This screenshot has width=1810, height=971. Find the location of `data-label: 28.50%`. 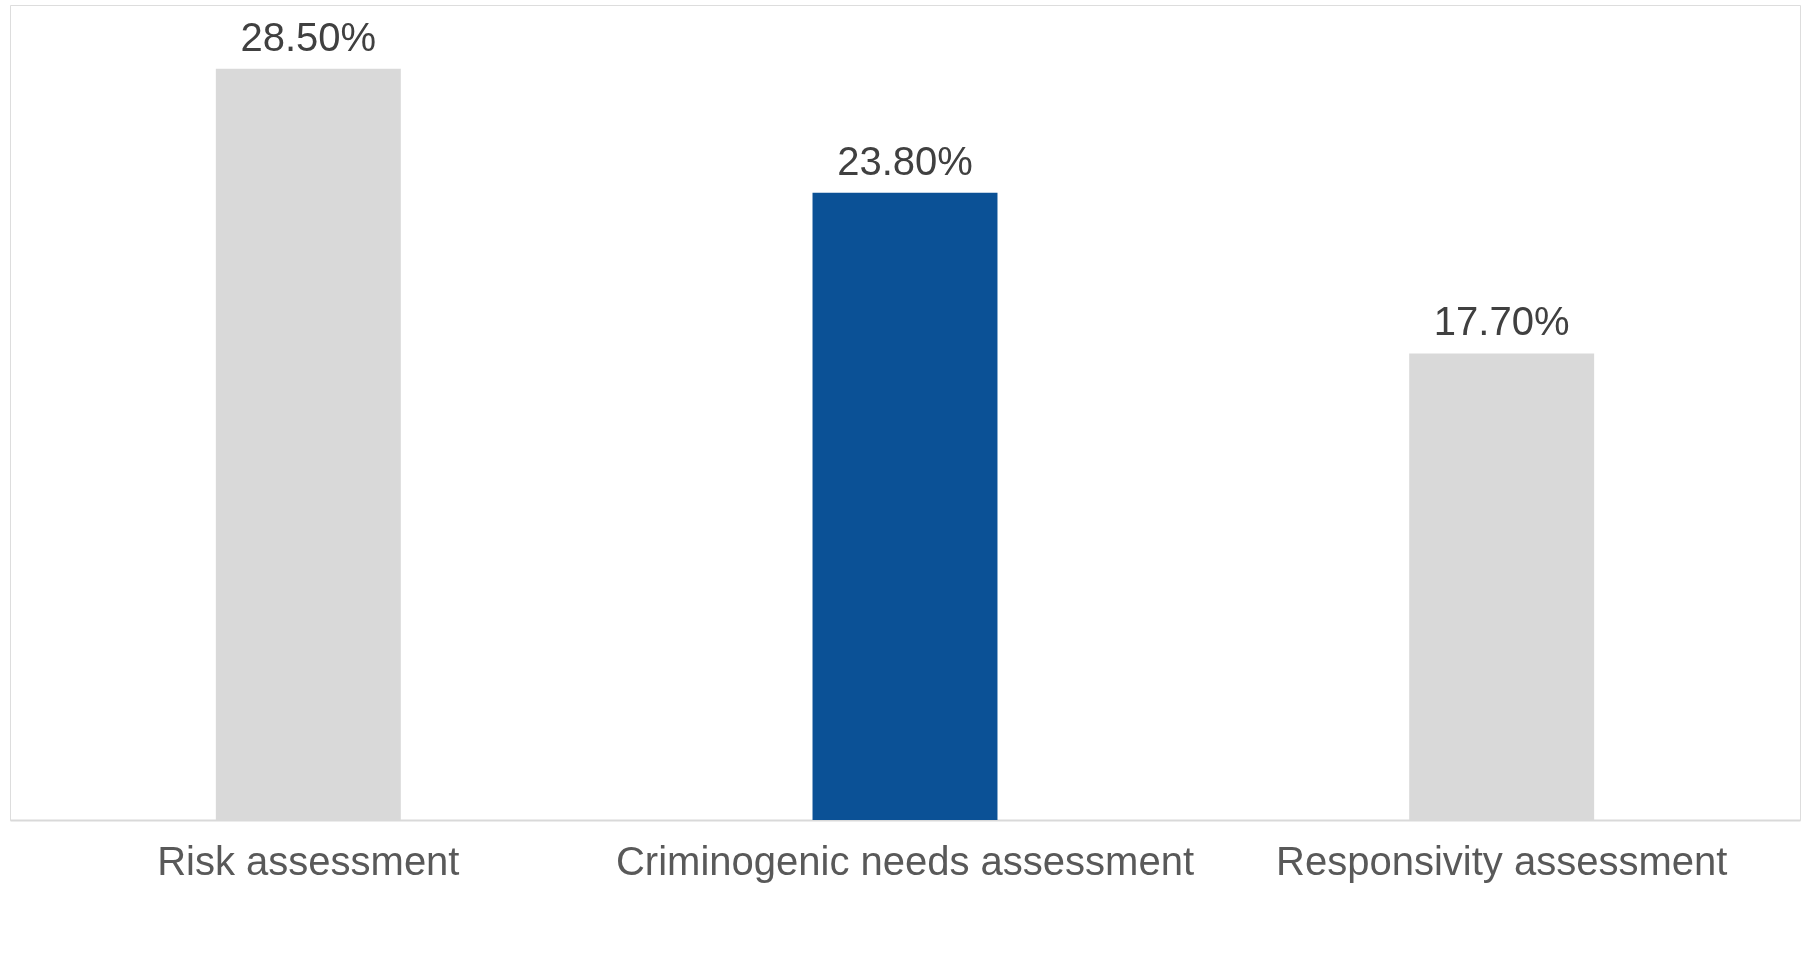

data-label: 28.50% is located at coordinates (308, 36).